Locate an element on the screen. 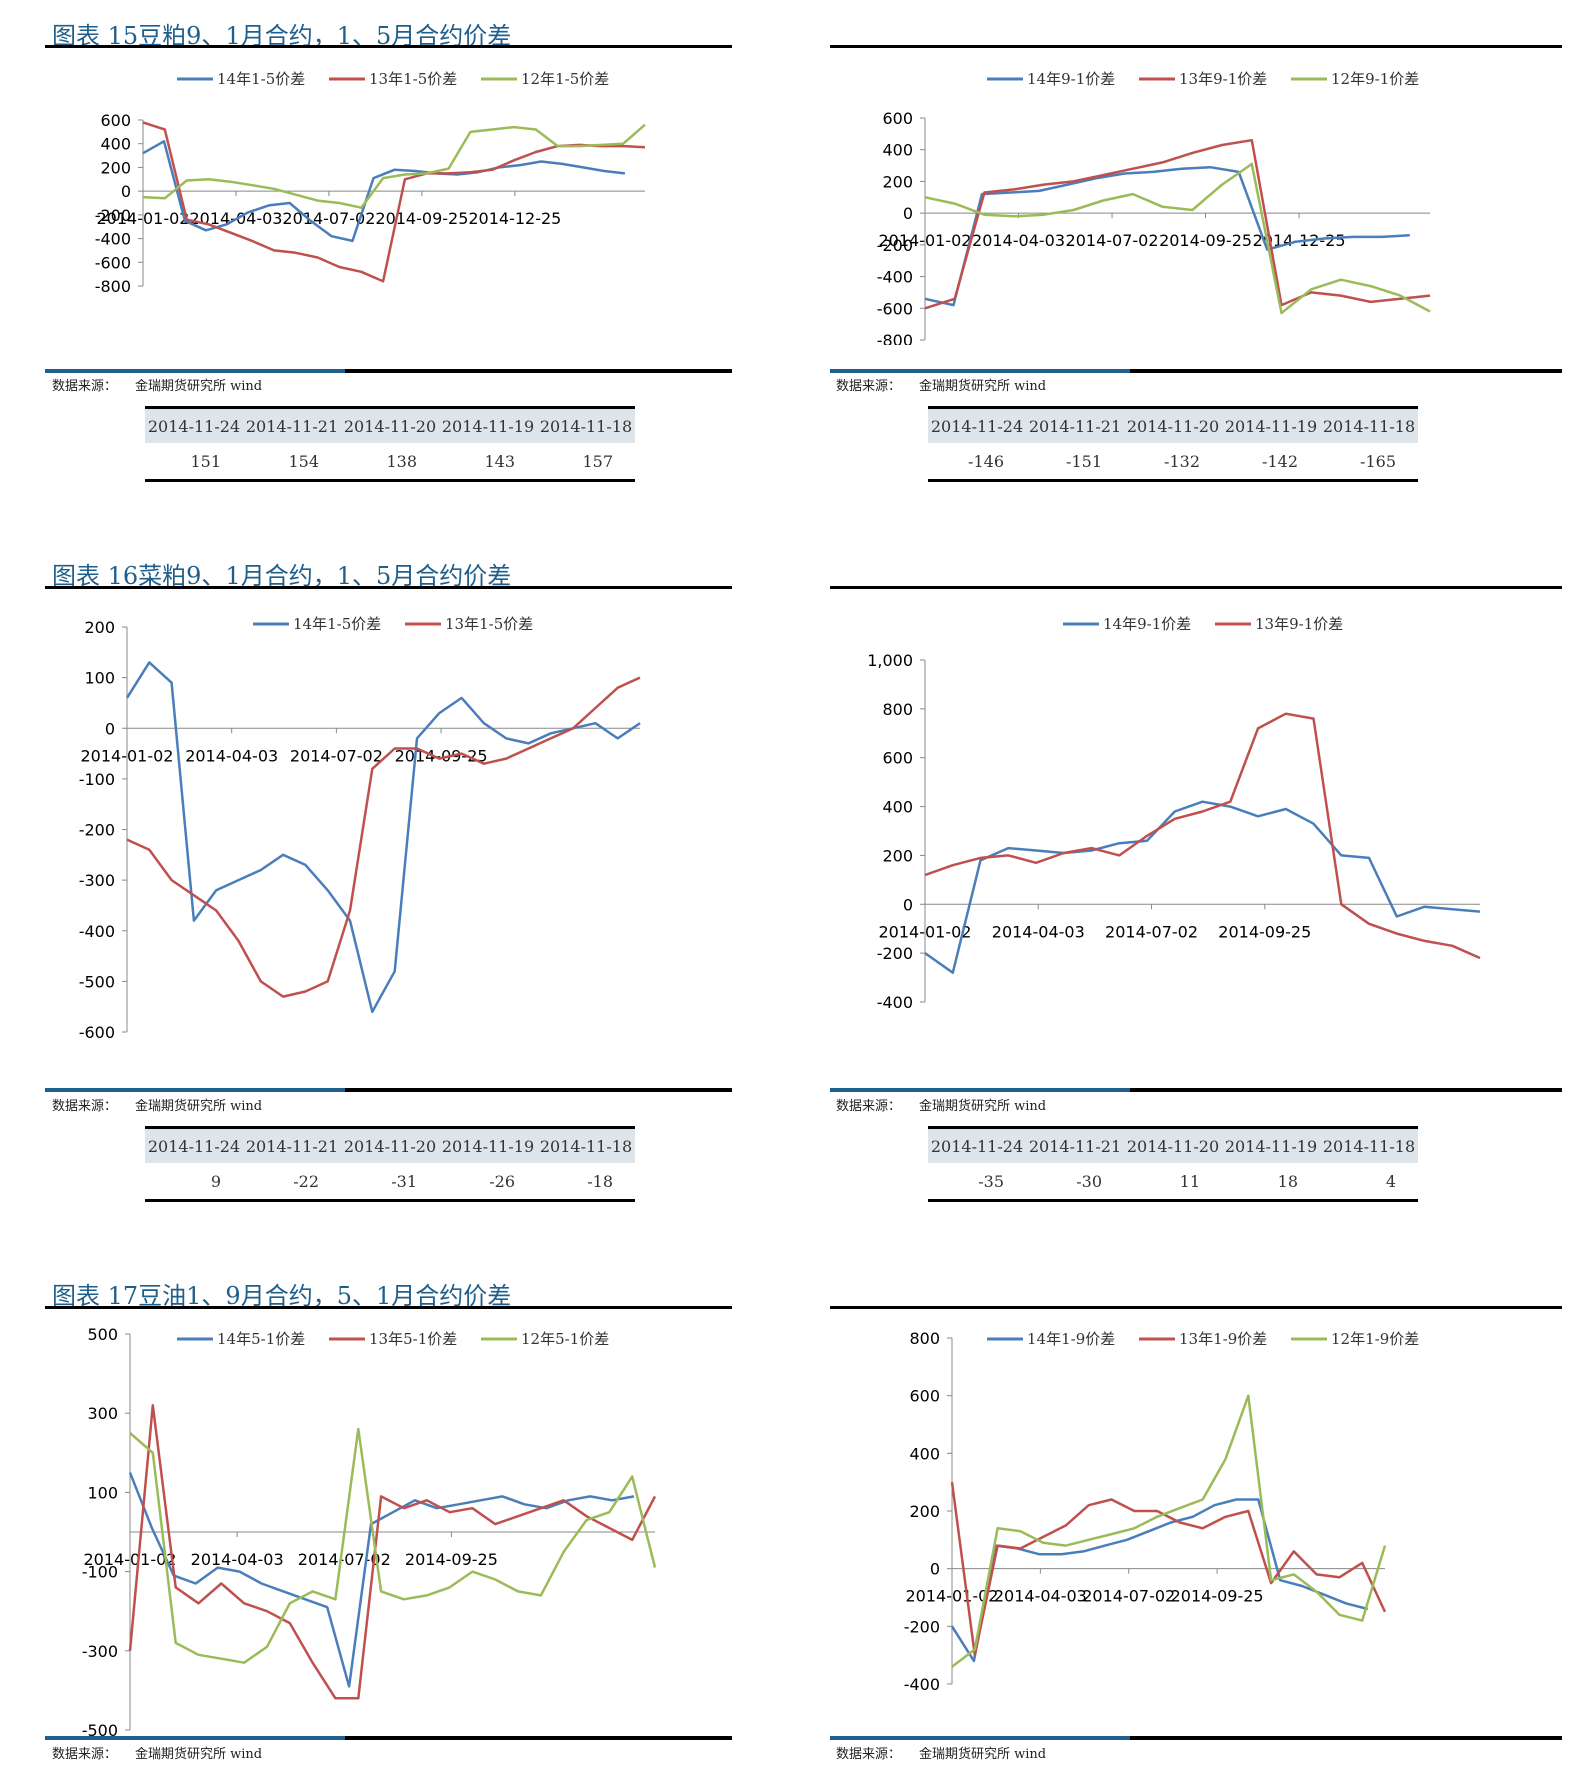 The height and width of the screenshot is (1779, 1588). x-tick-label: 2014-12-25 is located at coordinates (514, 218).